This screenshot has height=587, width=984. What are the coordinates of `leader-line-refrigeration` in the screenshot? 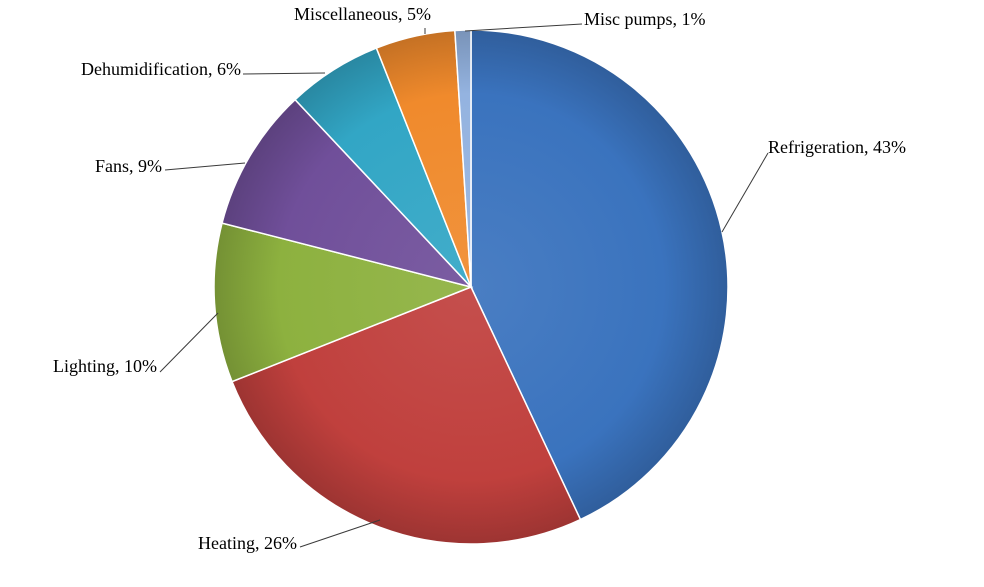 It's located at (745, 192).